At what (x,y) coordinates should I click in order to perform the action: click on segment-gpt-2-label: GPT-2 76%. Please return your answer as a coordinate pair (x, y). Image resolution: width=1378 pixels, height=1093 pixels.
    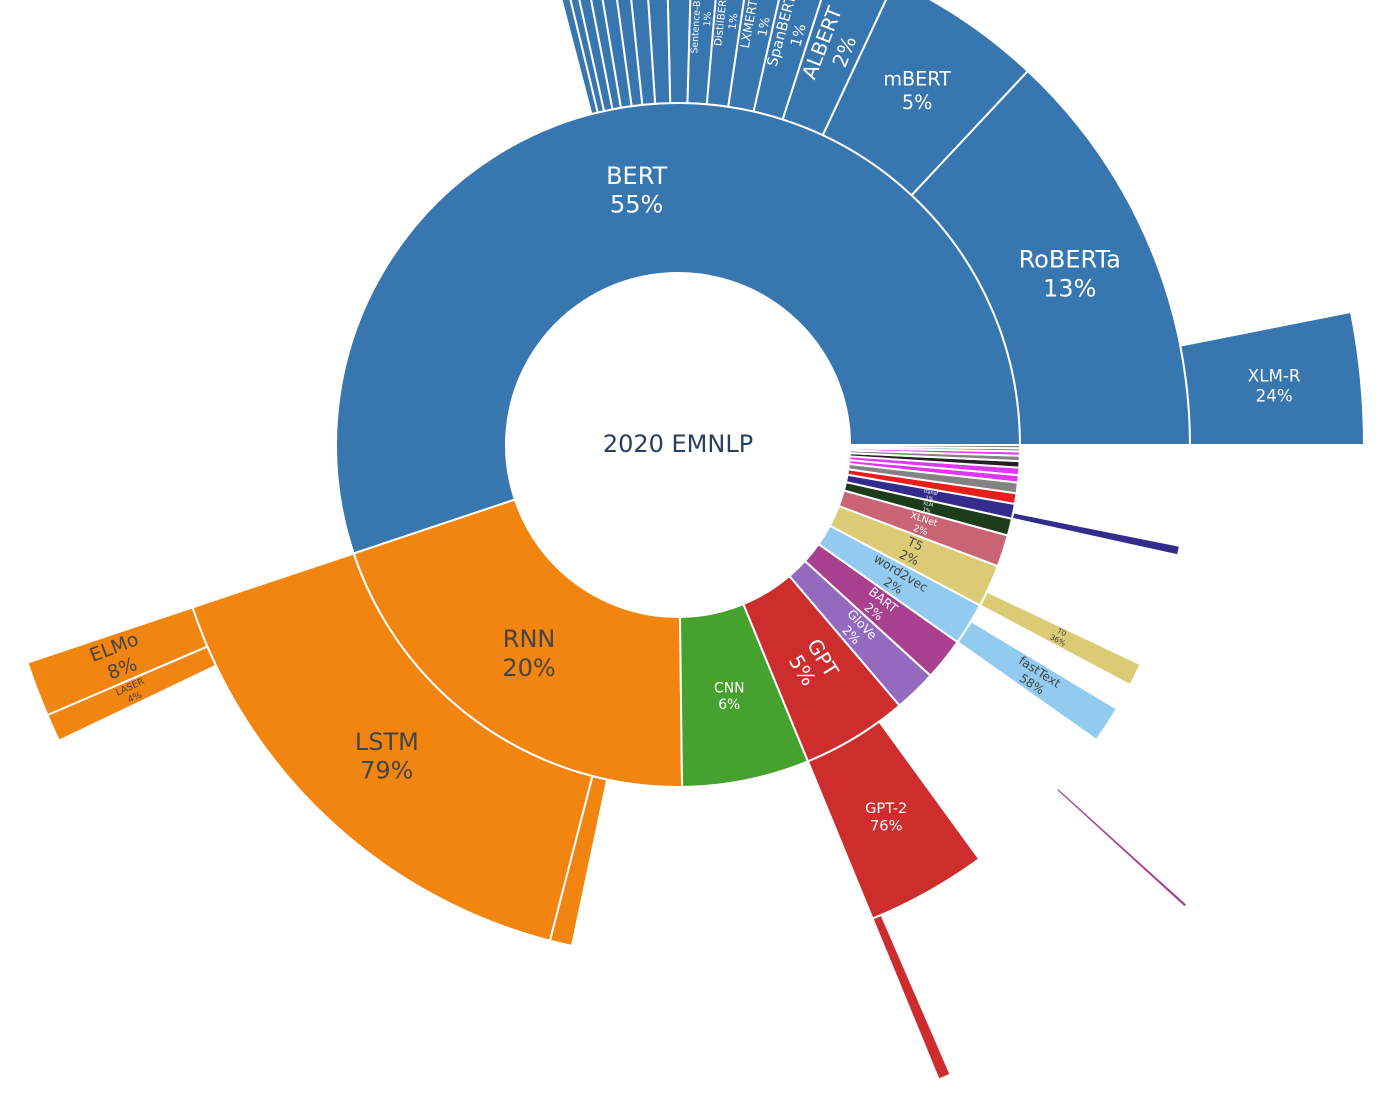
    Looking at the image, I should click on (886, 817).